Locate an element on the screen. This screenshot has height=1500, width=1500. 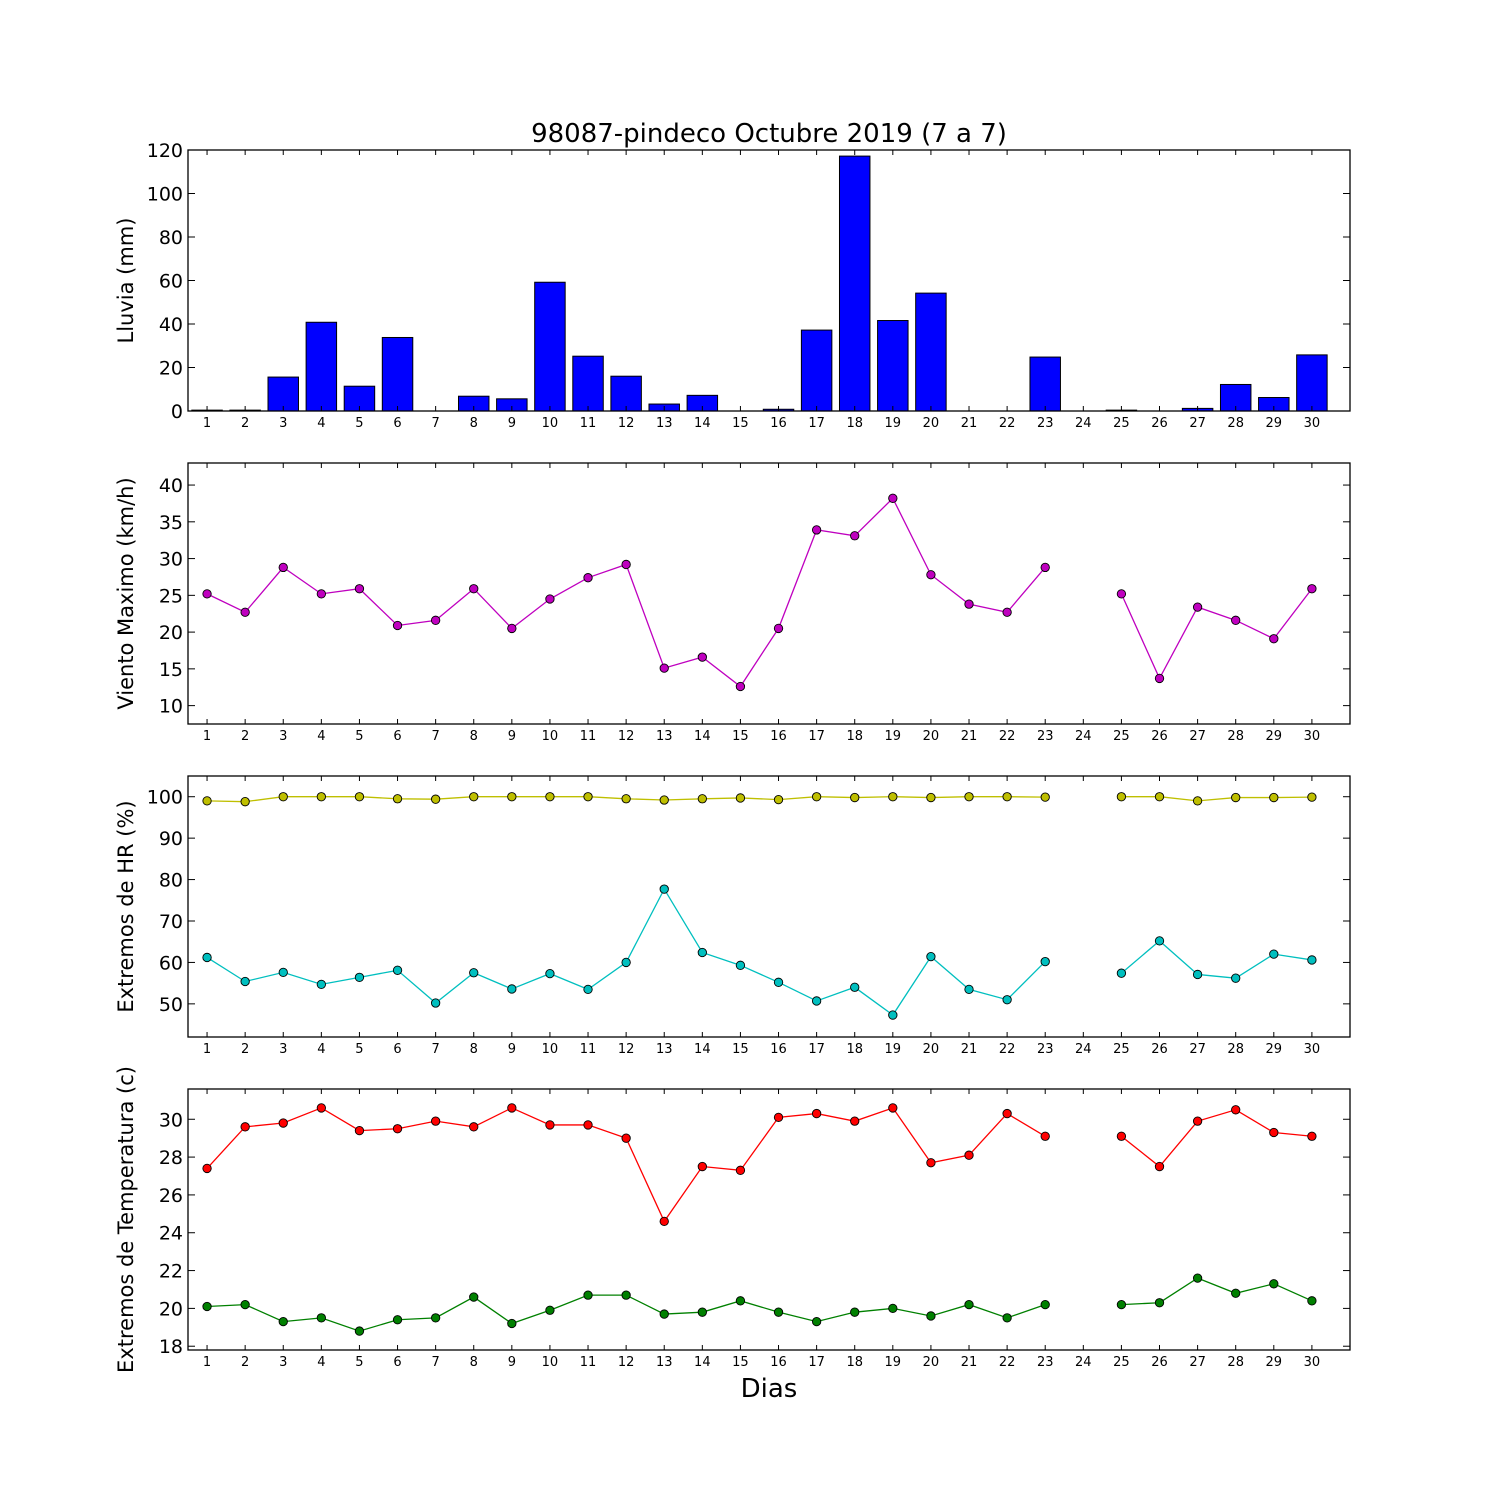
x-tick-label: 17 is located at coordinates (816, 1362).